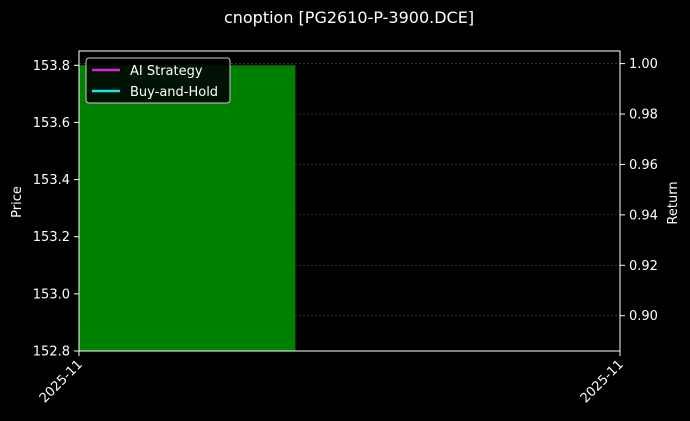  What do you see at coordinates (639, 190) in the screenshot?
I see `y-axis-right: 0.90 0.92 0.94 0.96 0.98 1.00` at bounding box center [639, 190].